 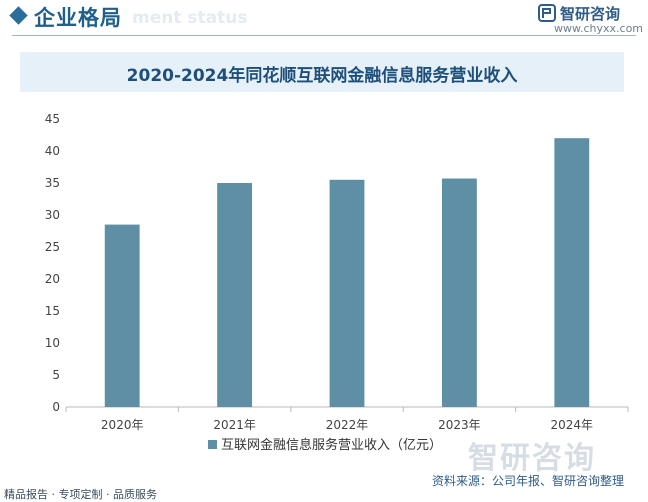 I want to click on x-tick-label: 2021年, so click(x=234, y=425).